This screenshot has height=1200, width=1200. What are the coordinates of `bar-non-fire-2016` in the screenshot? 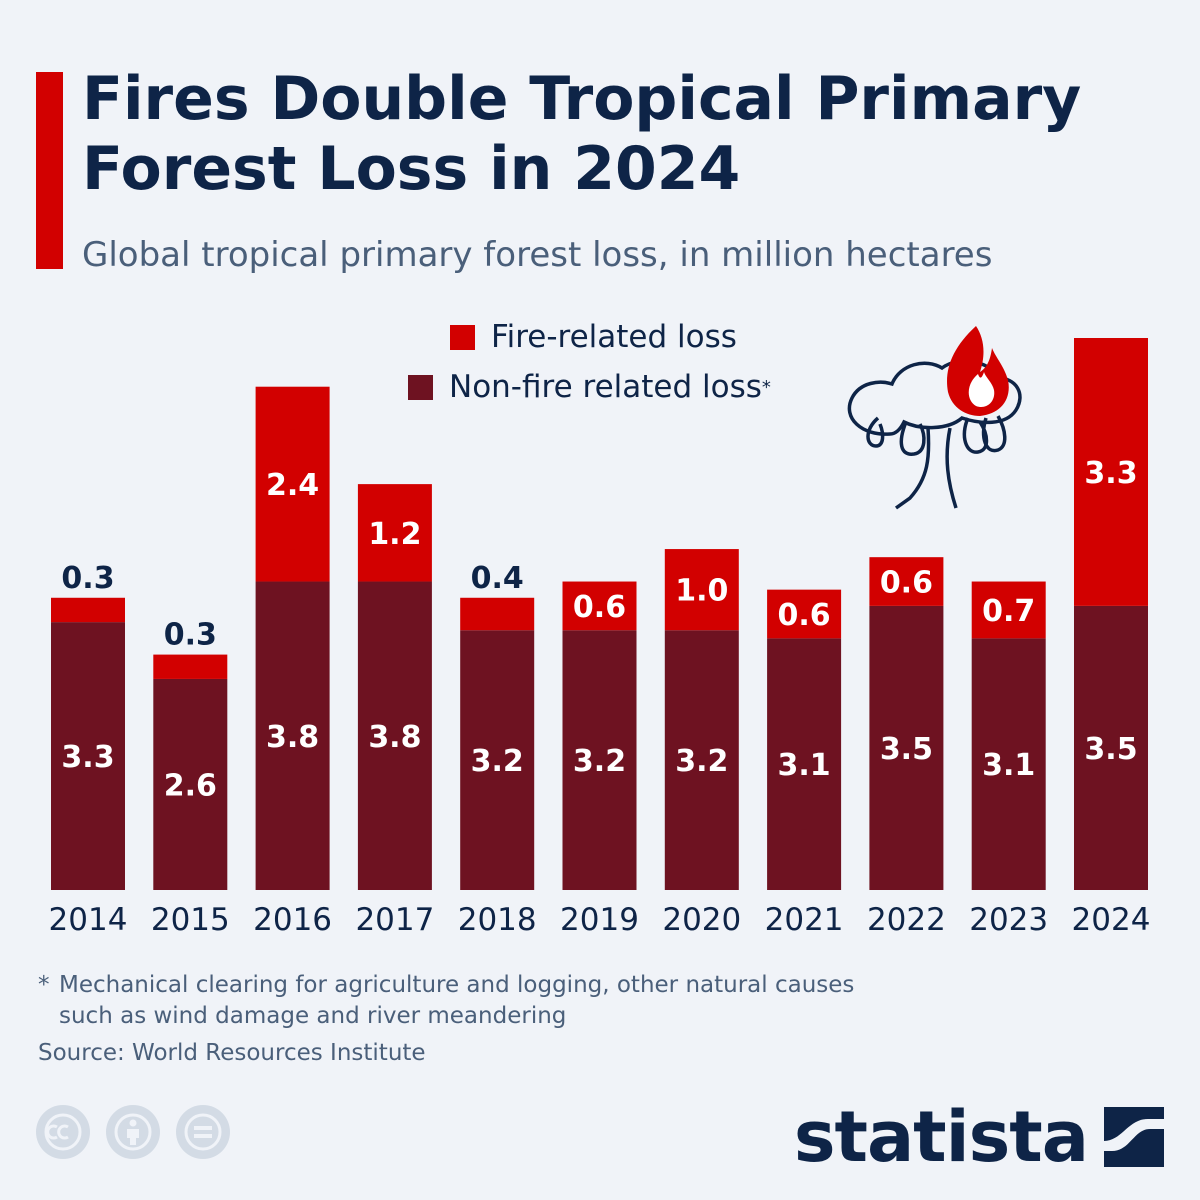 It's located at (292, 735).